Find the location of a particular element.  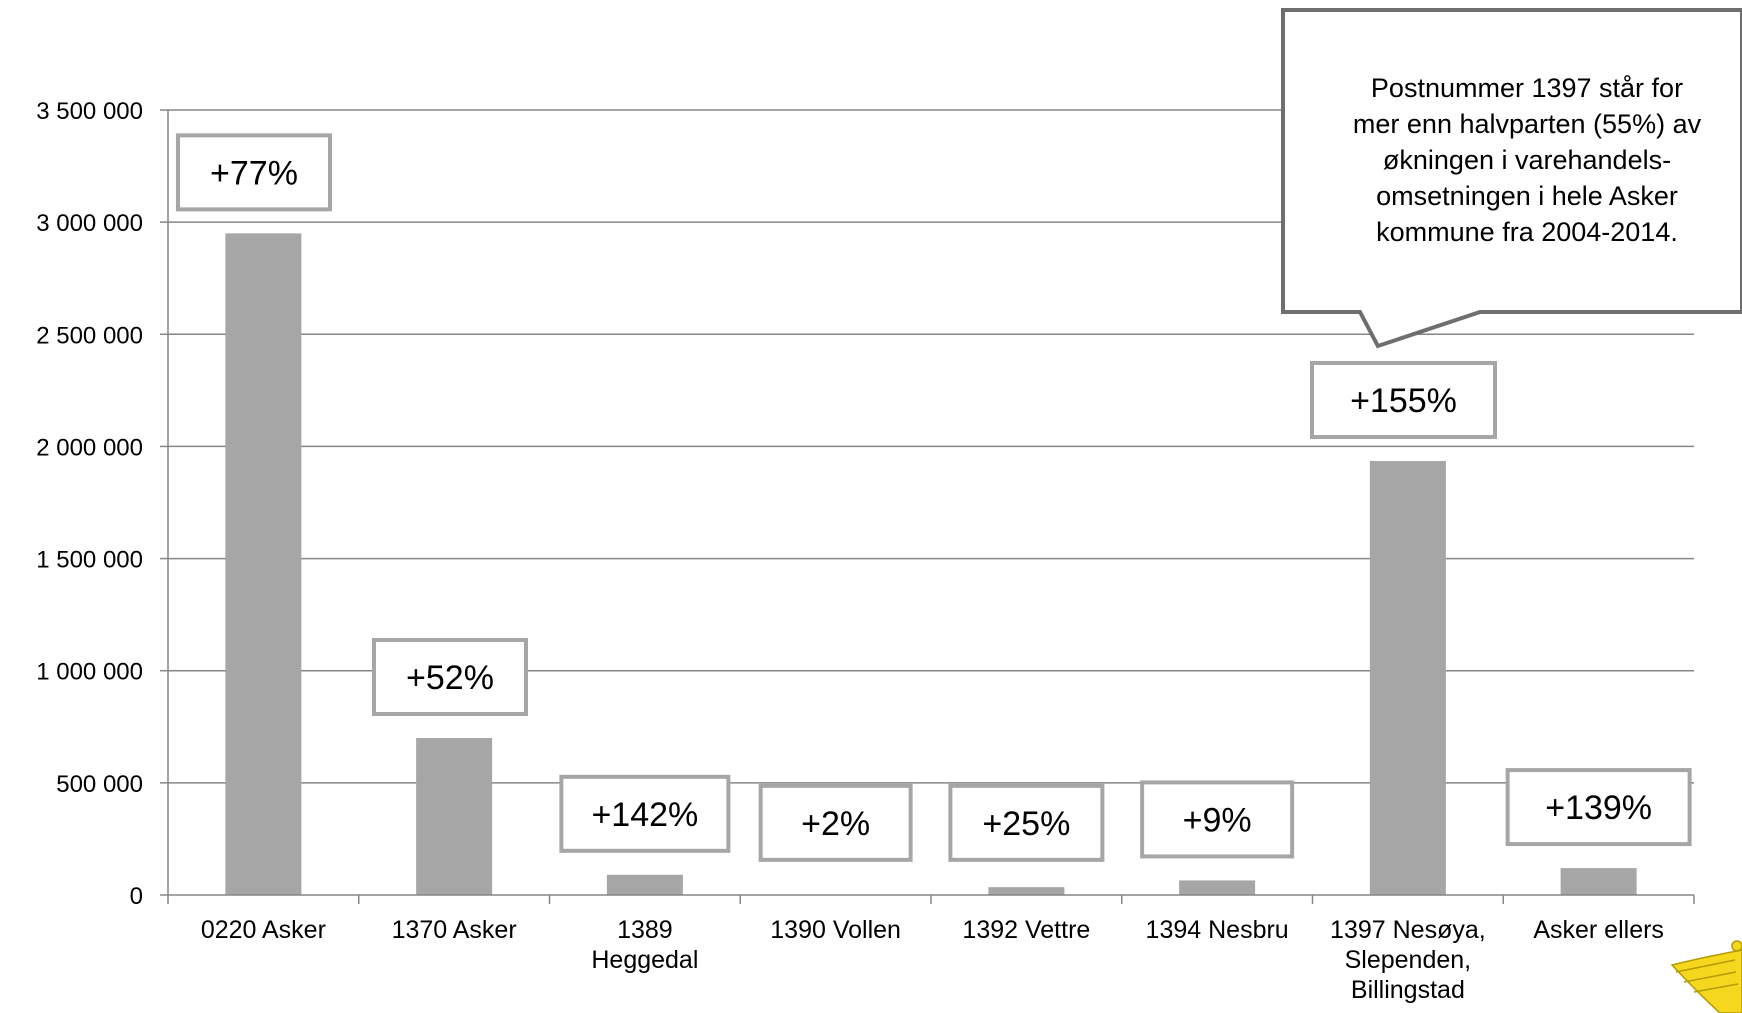

wing-emblem-icon is located at coordinates (1706, 981).